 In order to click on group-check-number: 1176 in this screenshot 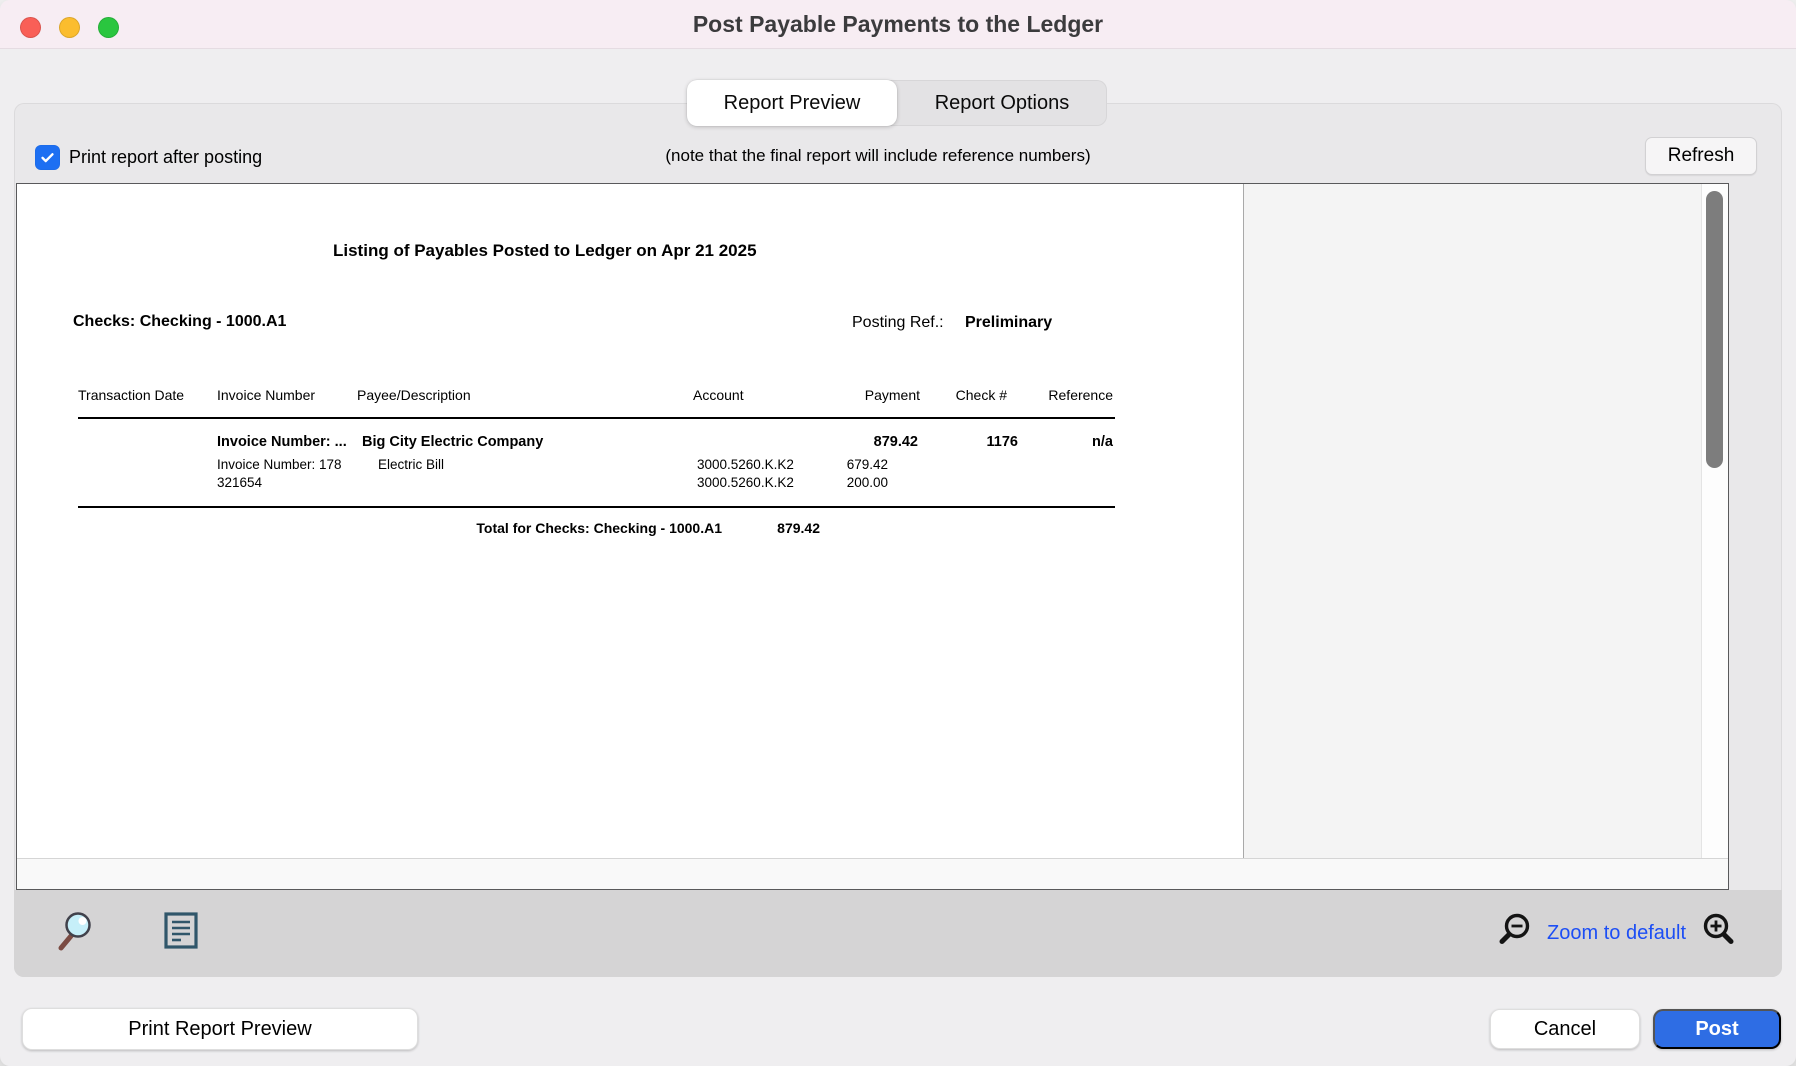, I will do `click(1002, 442)`.